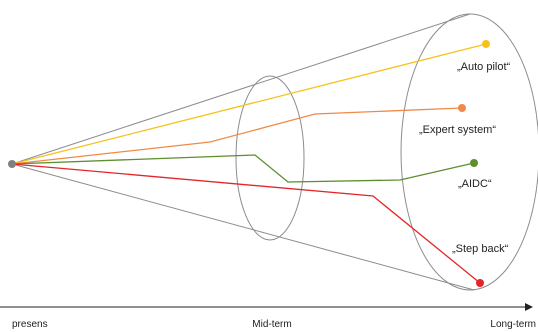  I want to click on endpoint-expert-system, so click(462, 108).